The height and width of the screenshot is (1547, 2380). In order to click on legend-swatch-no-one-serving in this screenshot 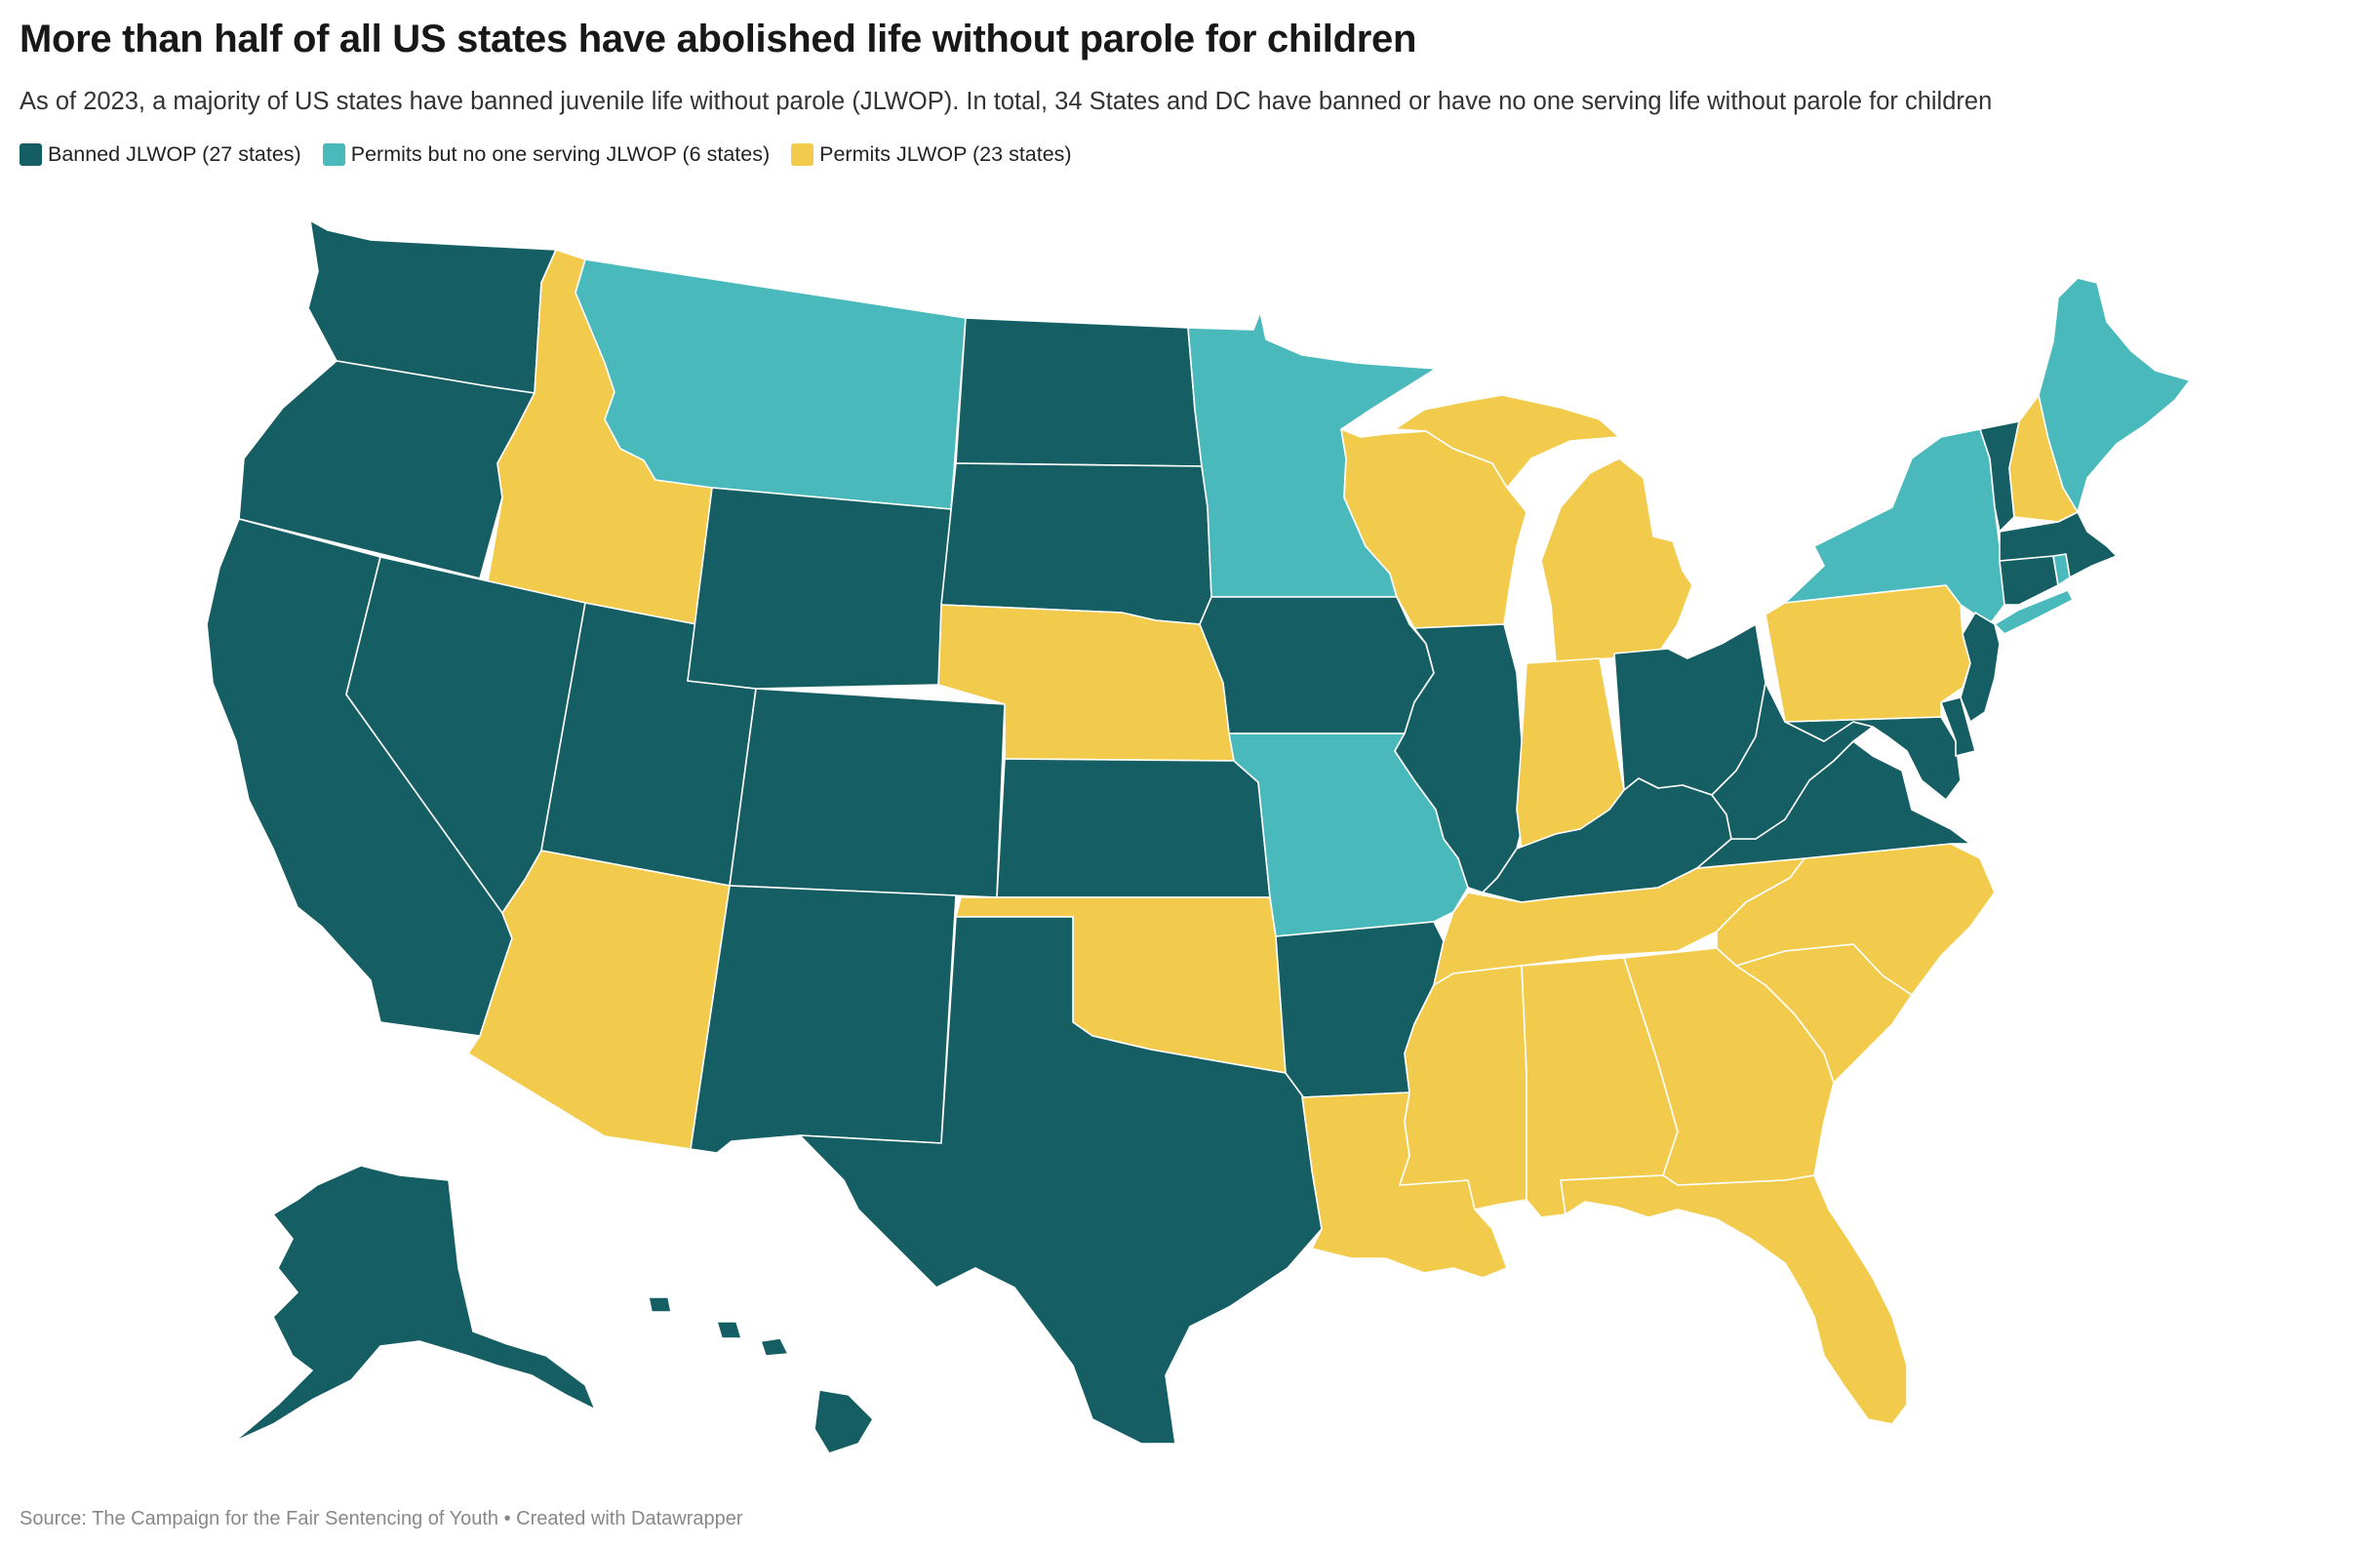, I will do `click(333, 154)`.